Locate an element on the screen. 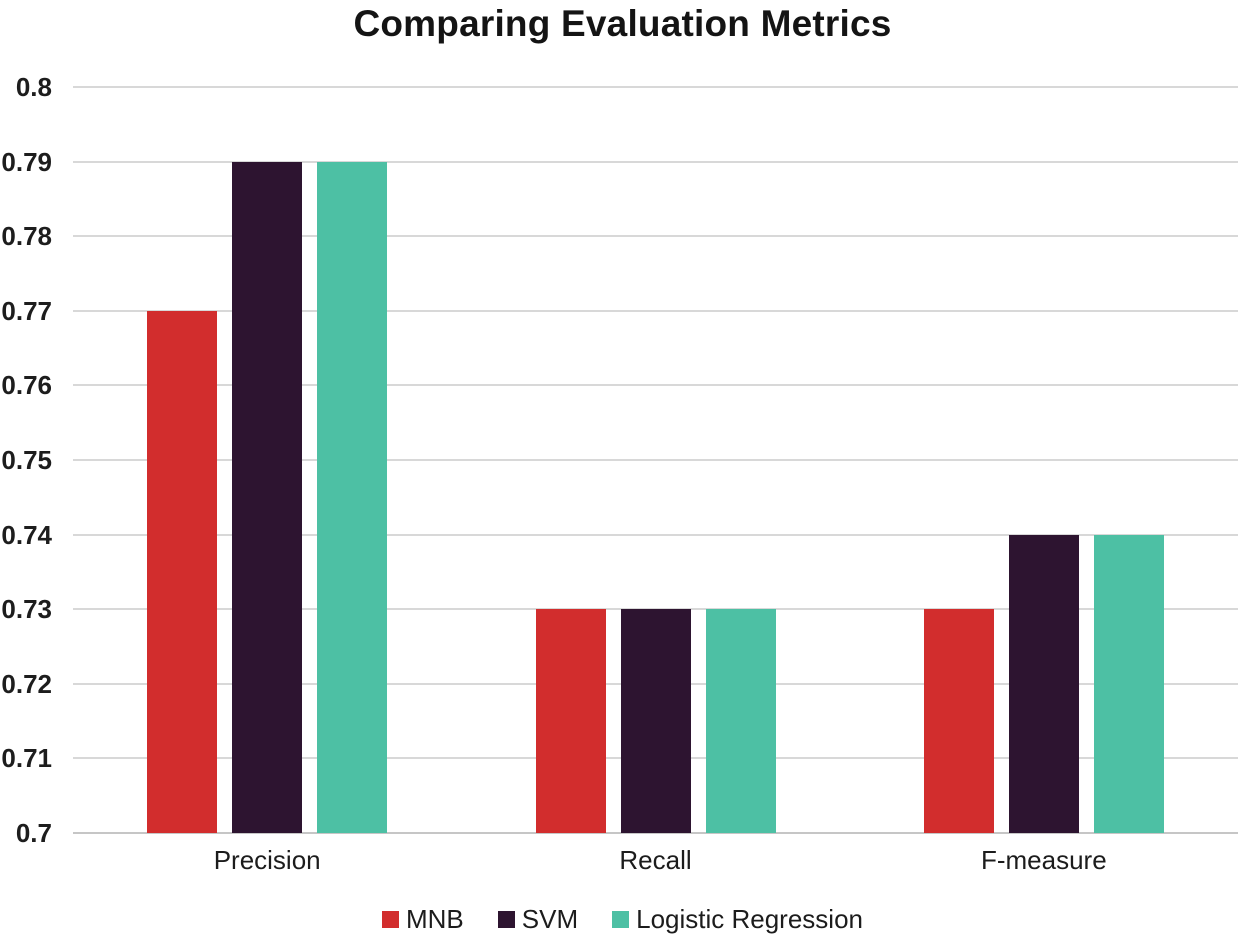  legend: MNB SVM Logistic Regression is located at coordinates (622, 919).